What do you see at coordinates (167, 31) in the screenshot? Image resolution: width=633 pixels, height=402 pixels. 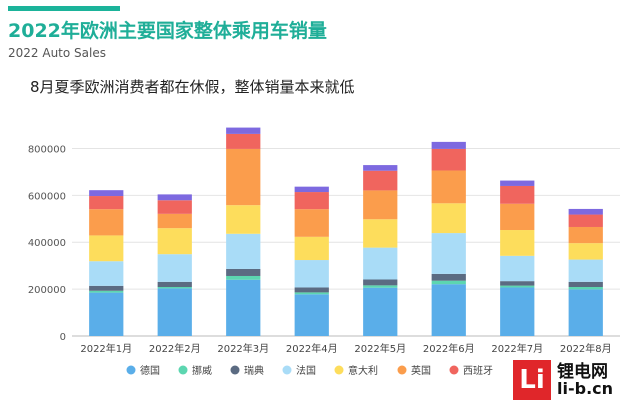 I see `page-title: 2022年欧洲主要国家整体乘用车销量` at bounding box center [167, 31].